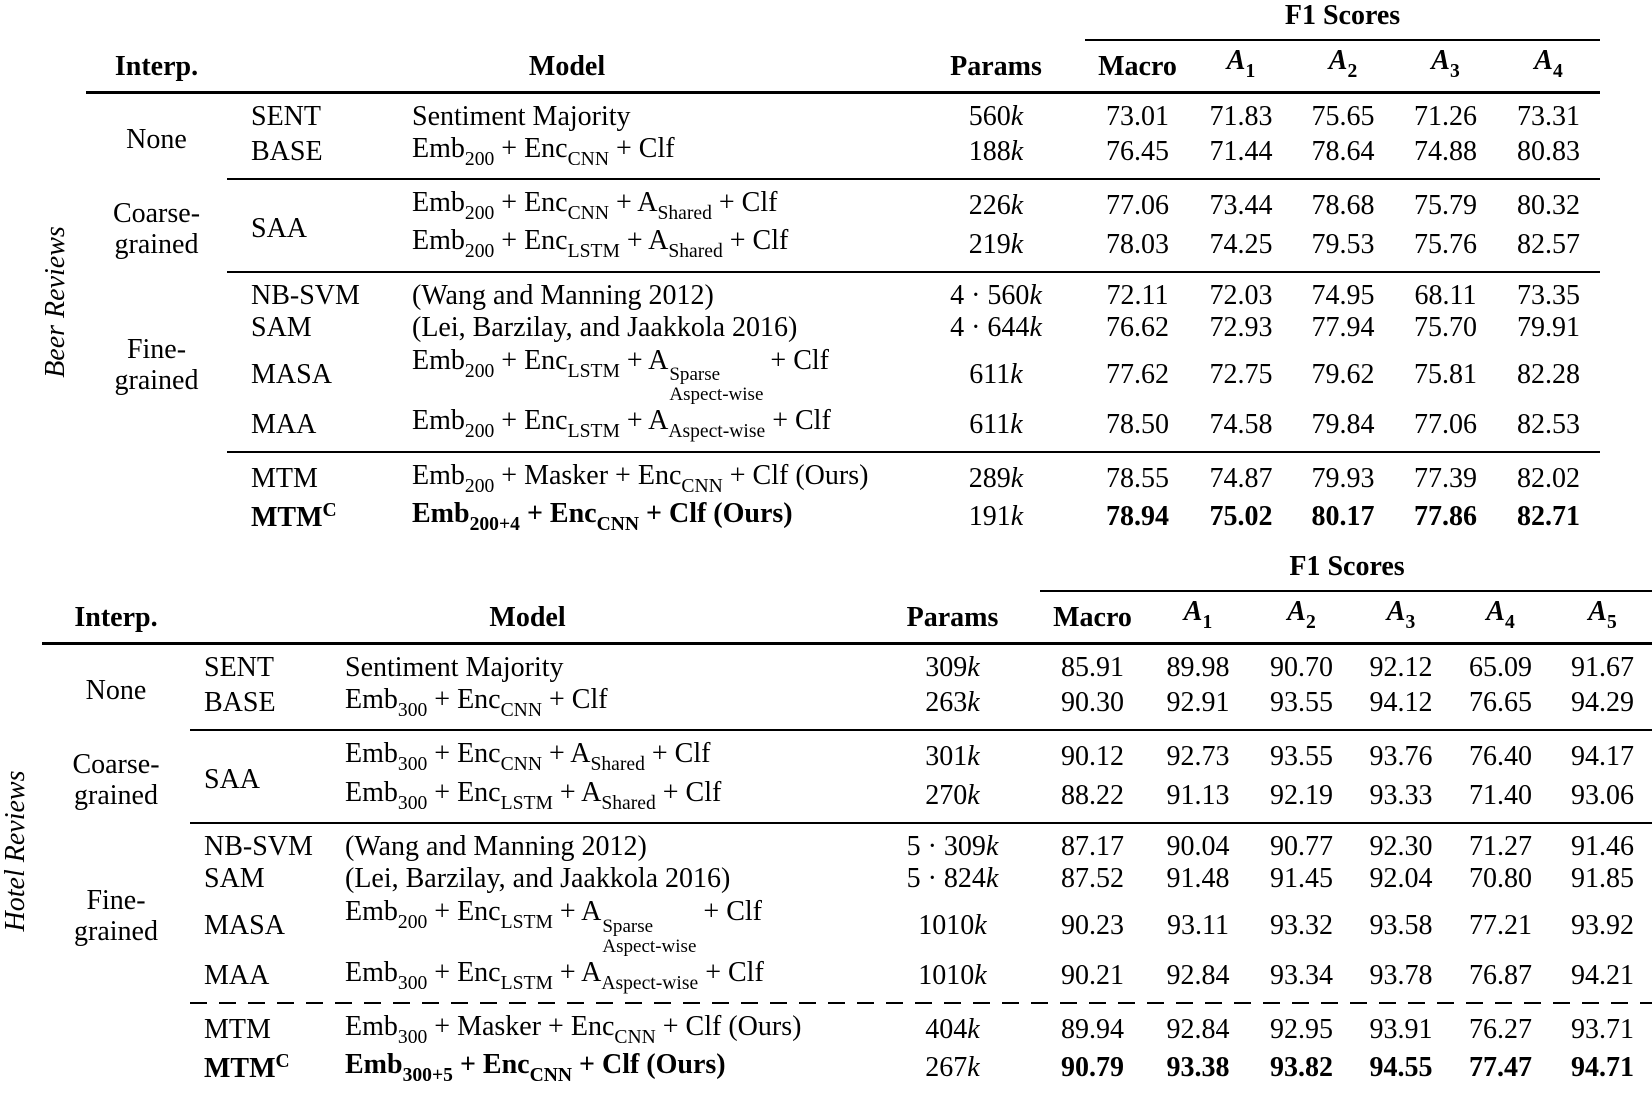 The height and width of the screenshot is (1094, 1652). Describe the element at coordinates (1549, 152) in the screenshot. I see `score-cell: 80.83` at that location.